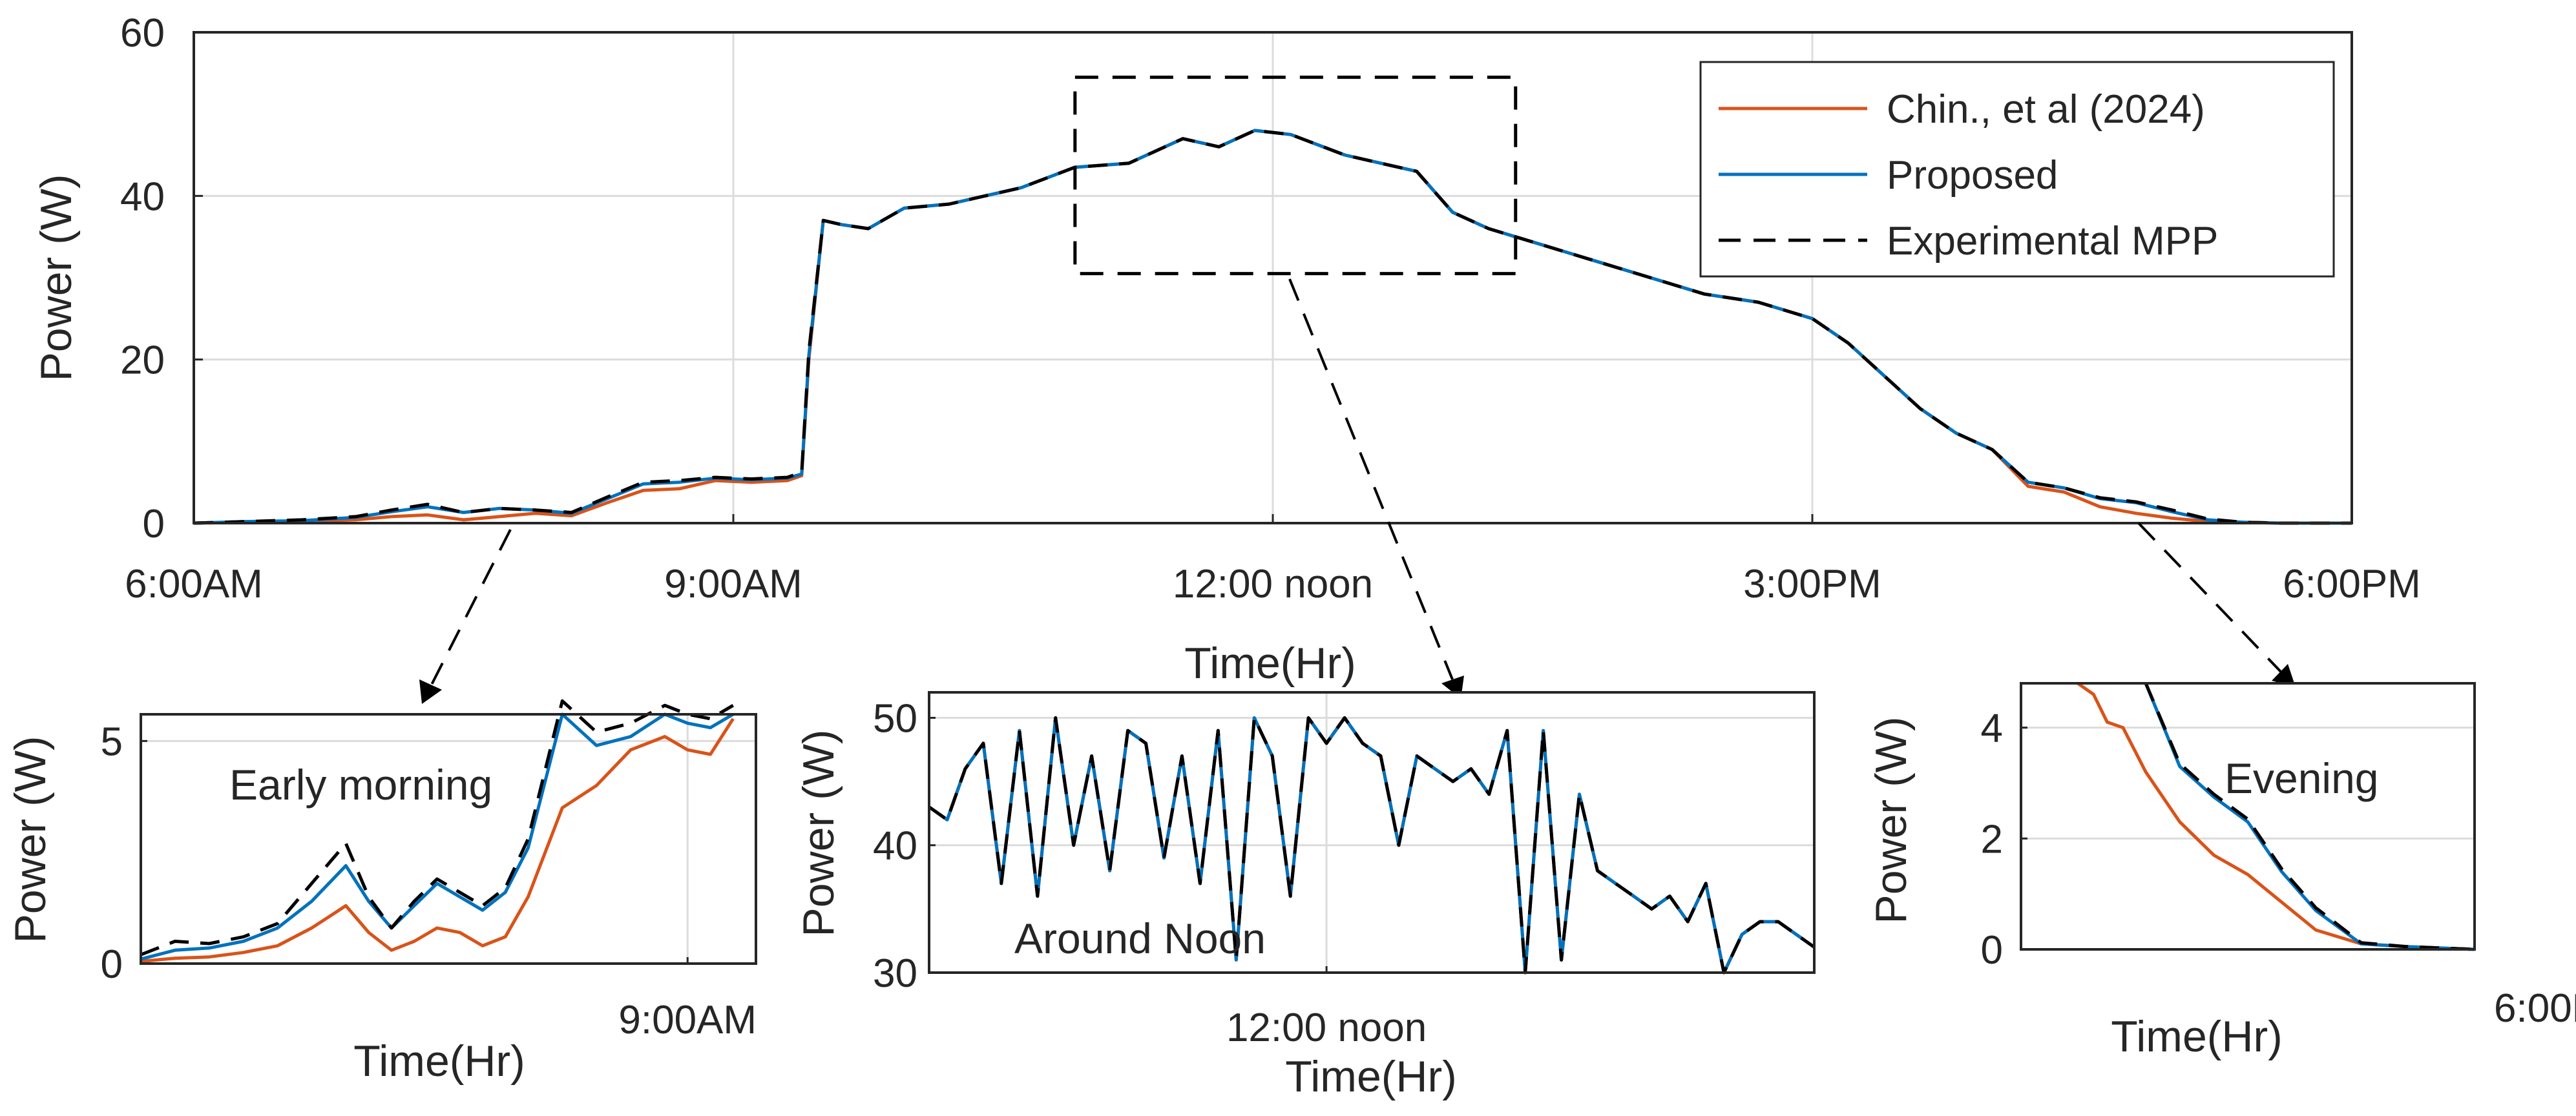  I want to click on around-noon-annotation: Around Noon, so click(1140, 938).